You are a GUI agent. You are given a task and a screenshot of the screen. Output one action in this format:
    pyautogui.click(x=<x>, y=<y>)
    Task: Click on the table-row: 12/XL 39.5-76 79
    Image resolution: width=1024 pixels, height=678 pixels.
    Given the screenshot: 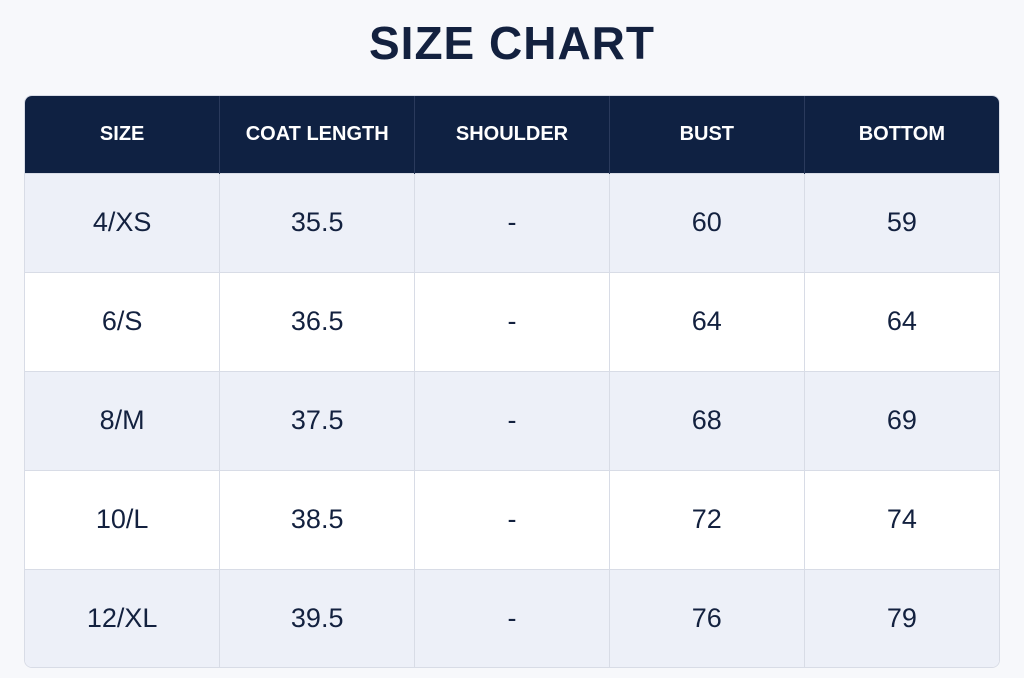 What is the action you would take?
    pyautogui.click(x=512, y=617)
    